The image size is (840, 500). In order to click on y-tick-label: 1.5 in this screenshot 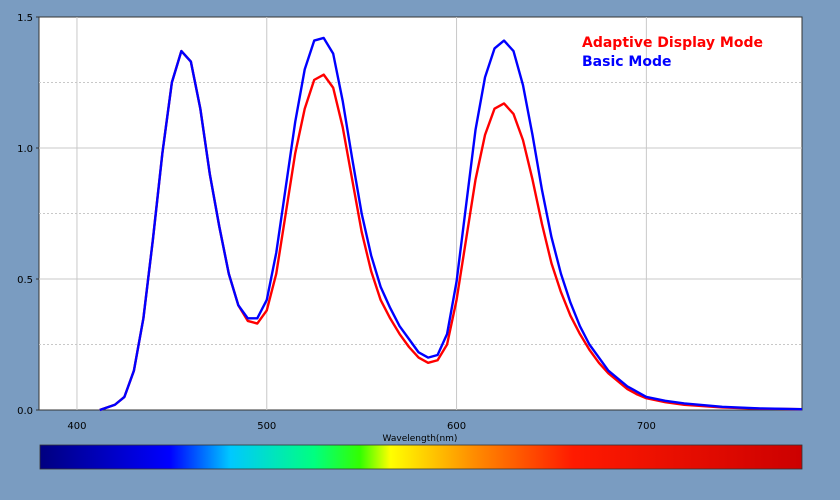, I will do `click(25, 18)`.